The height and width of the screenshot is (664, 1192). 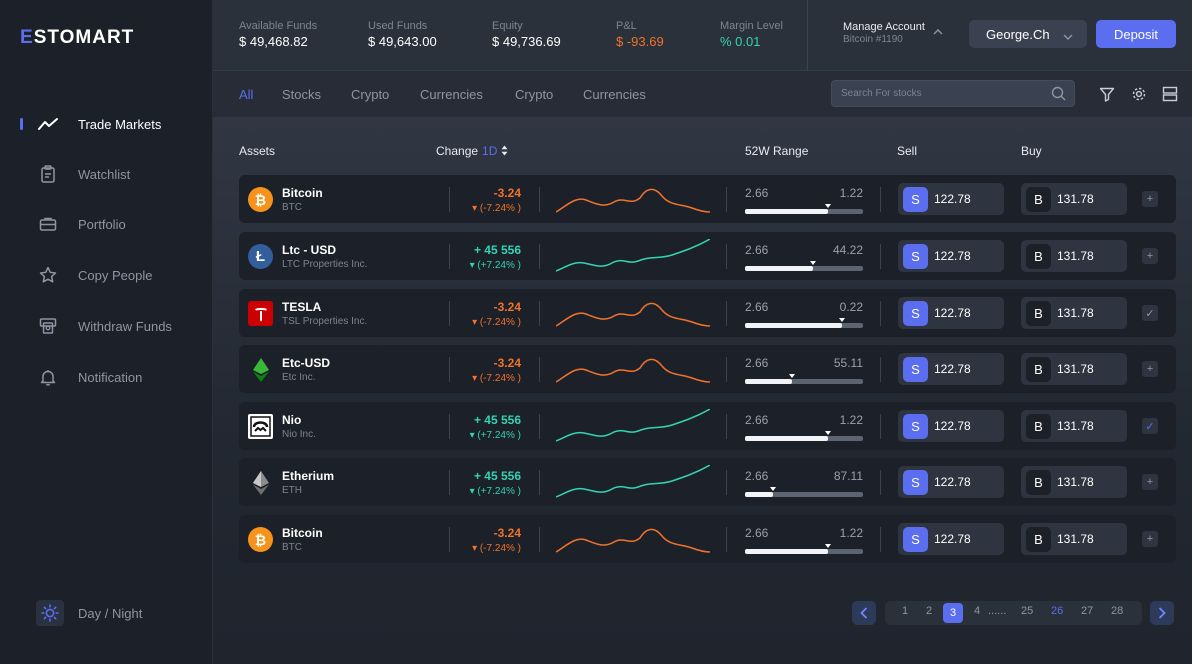 I want to click on layout-icon, so click(x=1170, y=94).